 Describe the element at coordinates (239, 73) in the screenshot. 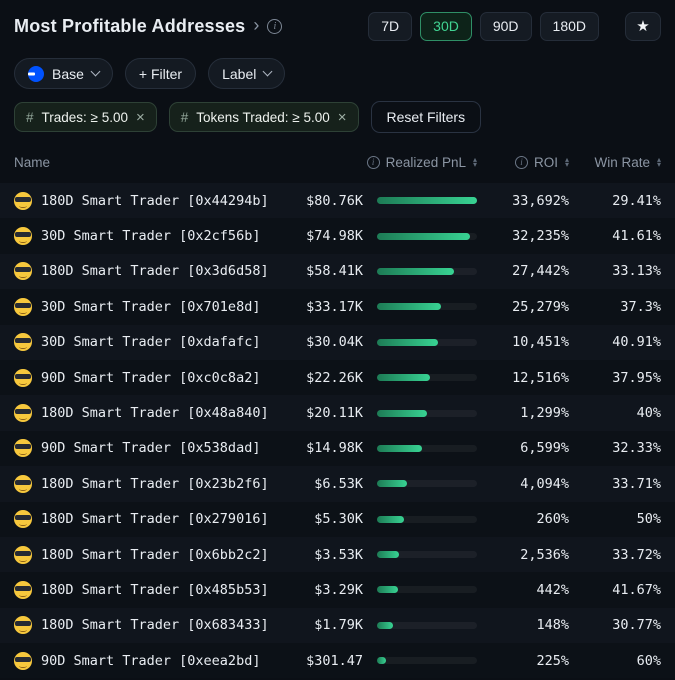

I see `label-dropdown-label: Label` at that location.